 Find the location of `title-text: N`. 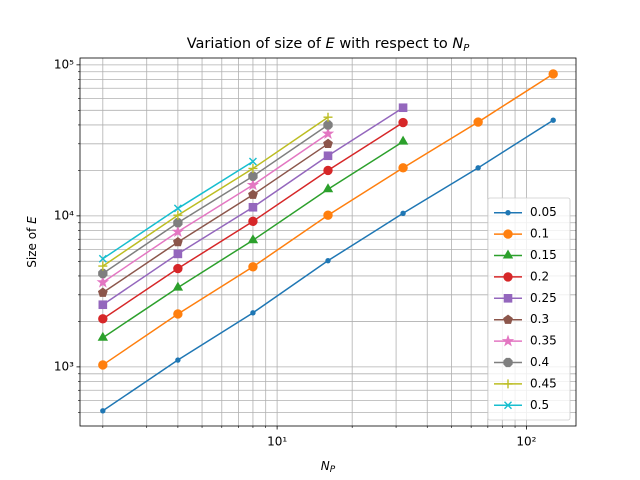

title-text: N is located at coordinates (457, 44).